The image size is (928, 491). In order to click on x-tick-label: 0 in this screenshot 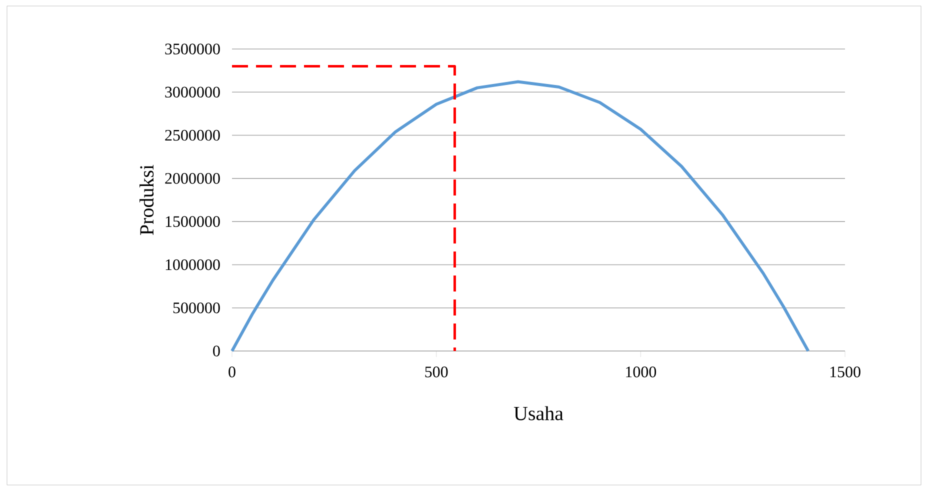, I will do `click(232, 372)`.